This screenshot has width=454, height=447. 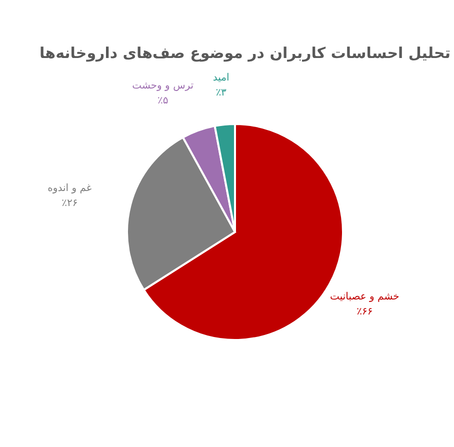 What do you see at coordinates (162, 101) in the screenshot?
I see `data-label: ٪۵` at bounding box center [162, 101].